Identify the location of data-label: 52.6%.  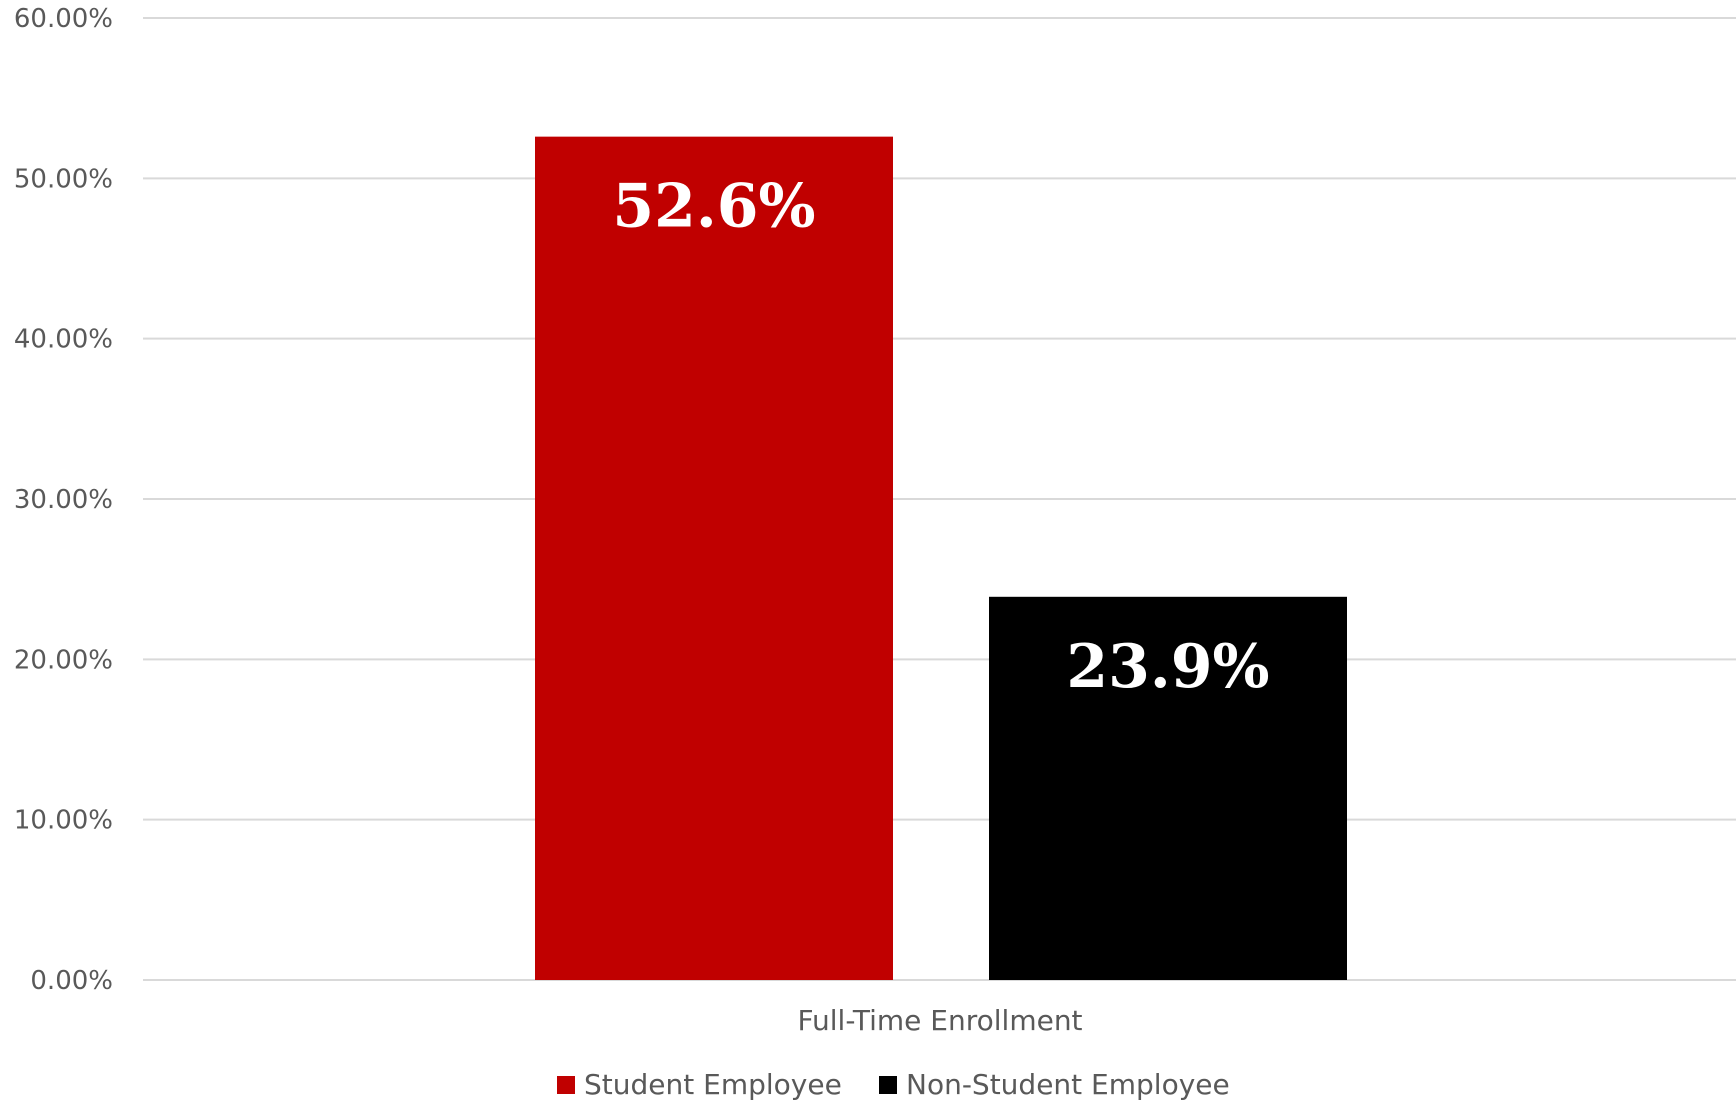
(713, 207).